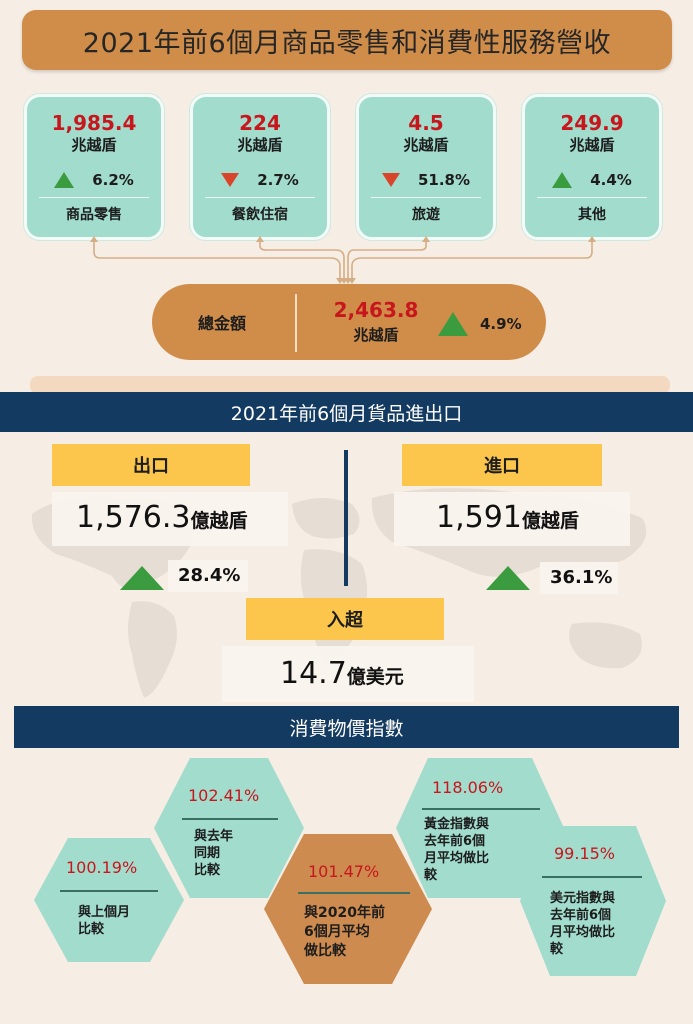 The image size is (693, 1024). I want to click on cpi-description: 與2020年前 6個月平均 做比較, so click(344, 932).